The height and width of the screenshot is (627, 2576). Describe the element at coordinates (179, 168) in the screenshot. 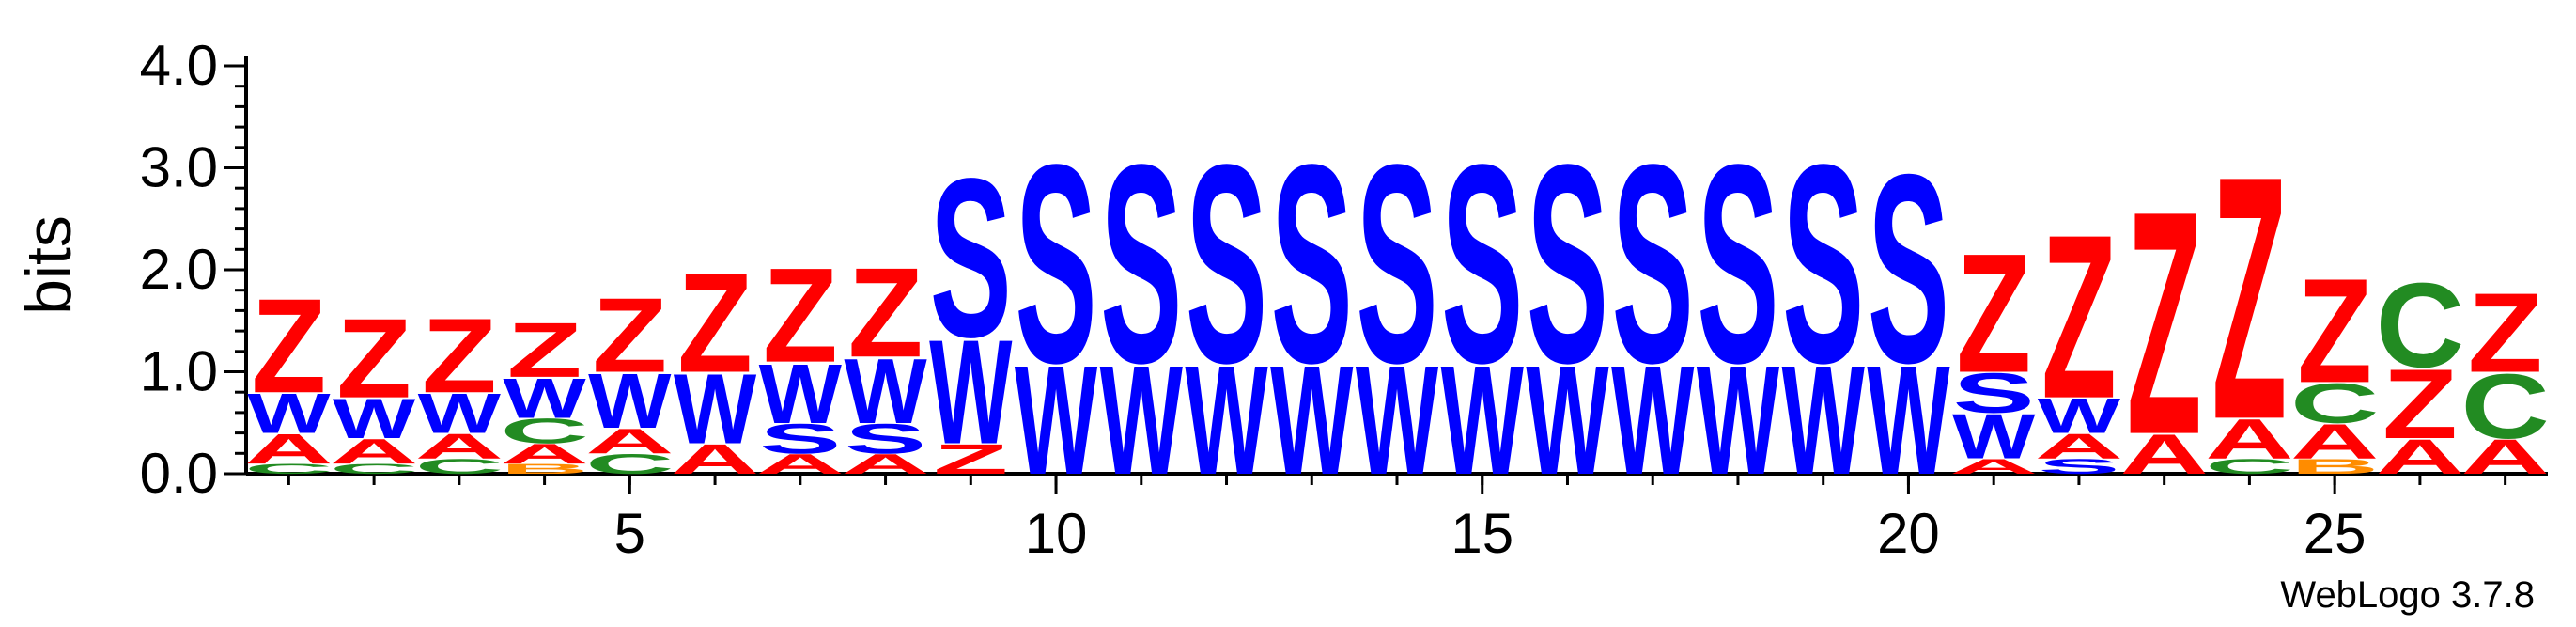

I see `y-tick-label: 3.0` at that location.